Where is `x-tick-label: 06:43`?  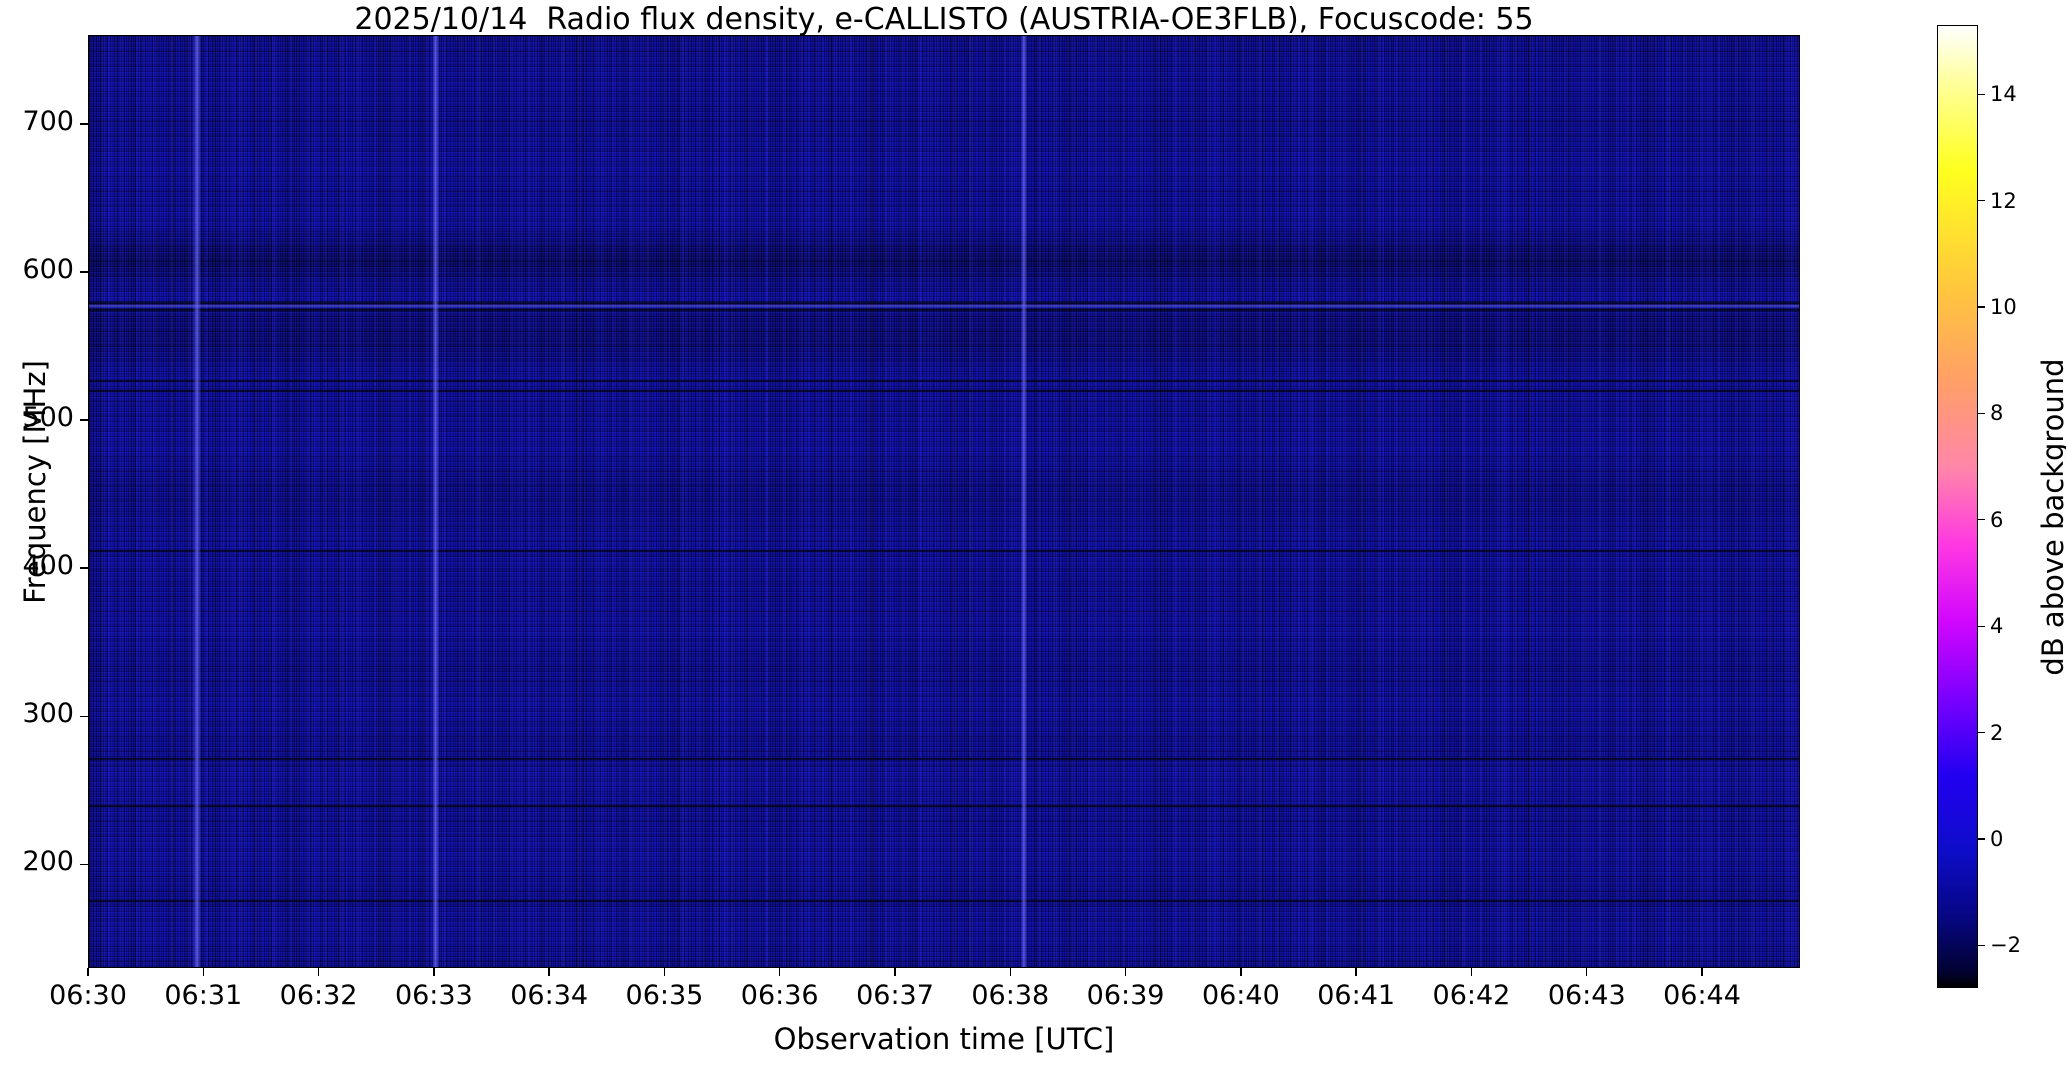 x-tick-label: 06:43 is located at coordinates (1586, 995).